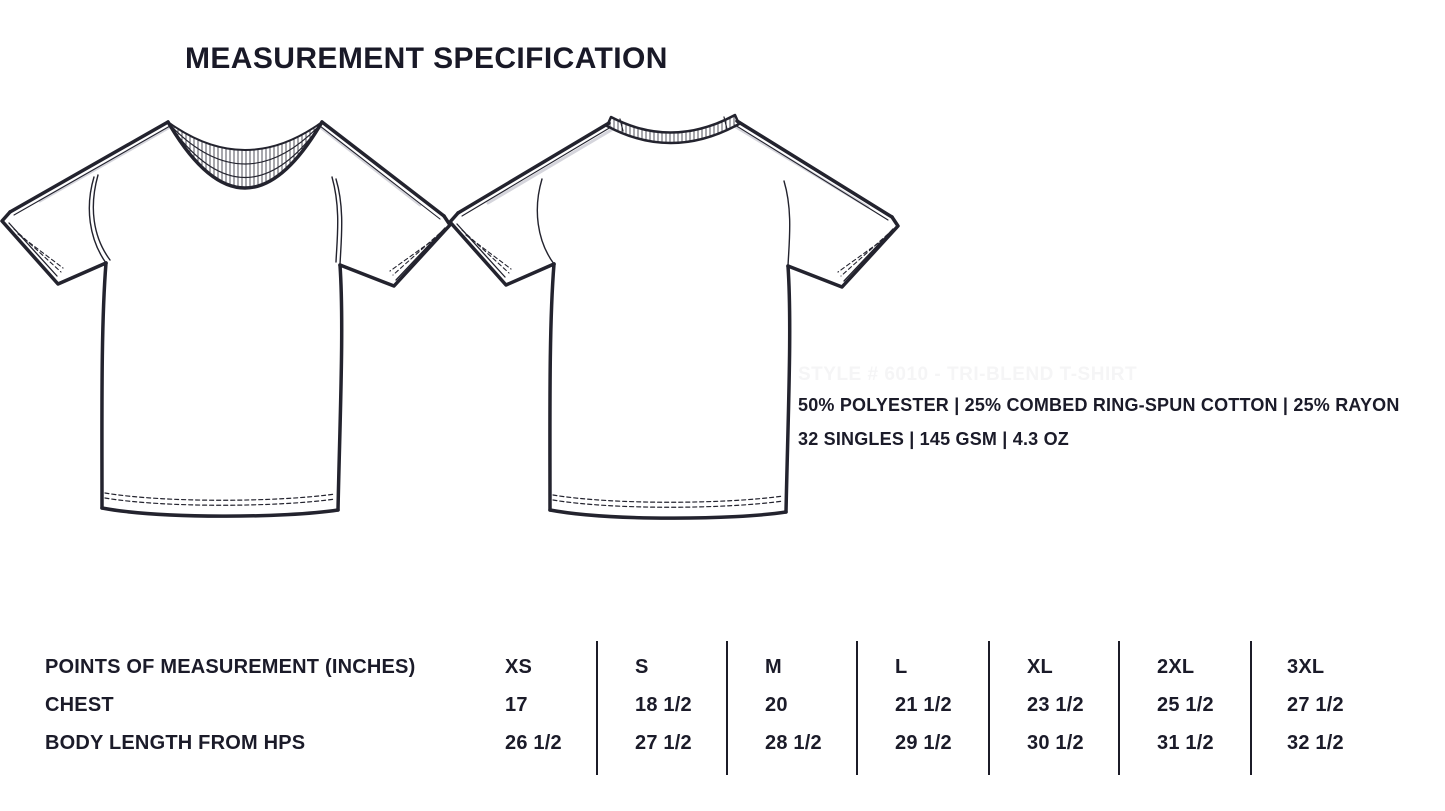 The height and width of the screenshot is (811, 1445). I want to click on row-label-body-length: BODY LENGTH FROM HPS, so click(175, 742).